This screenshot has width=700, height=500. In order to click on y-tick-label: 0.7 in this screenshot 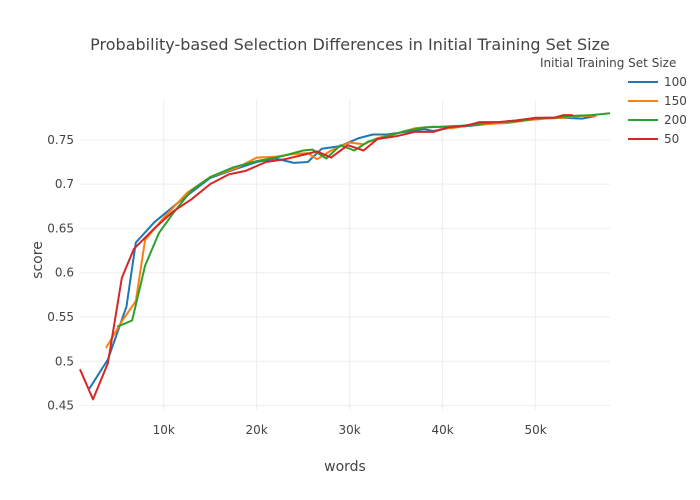, I will do `click(64, 184)`.